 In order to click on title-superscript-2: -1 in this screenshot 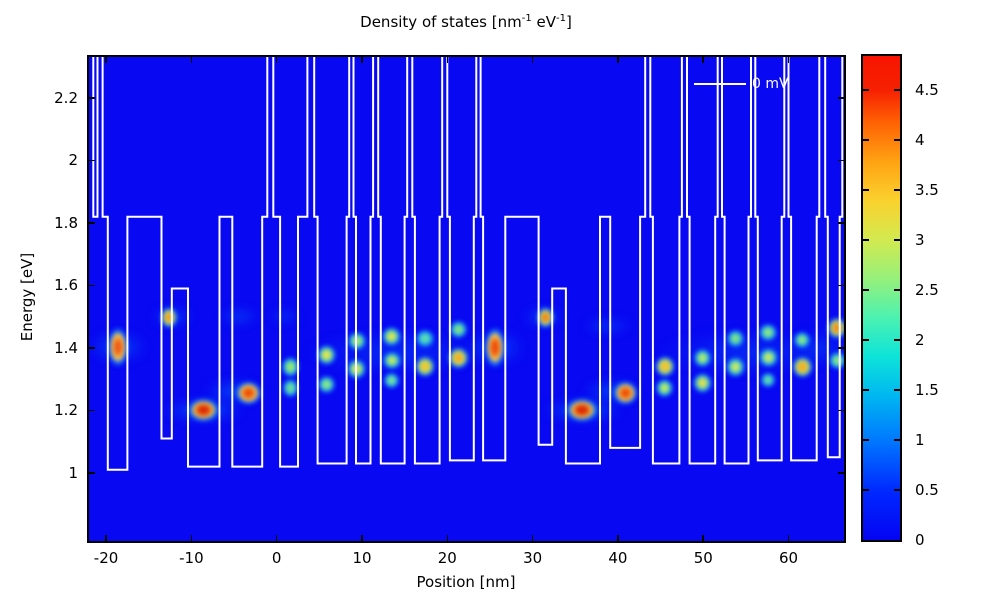, I will do `click(560, 18)`.